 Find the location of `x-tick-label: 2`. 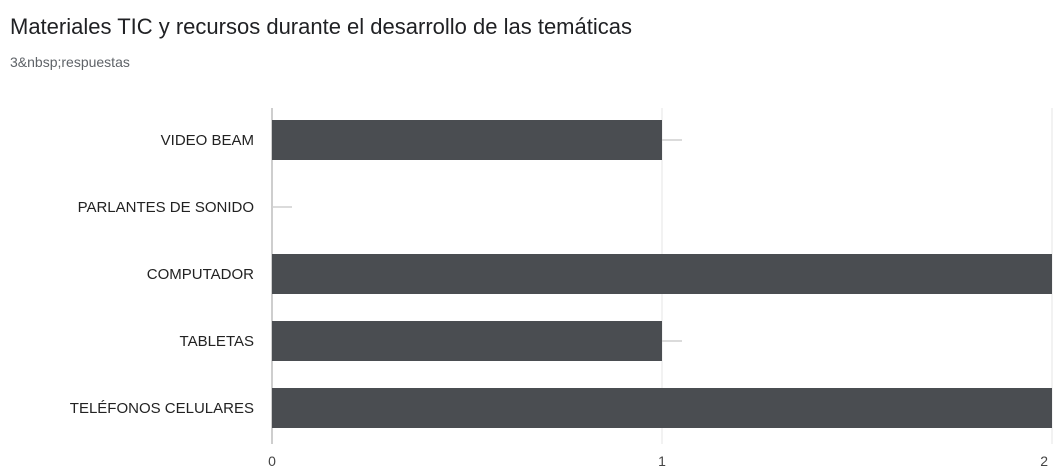

x-tick-label: 2 is located at coordinates (1044, 461).